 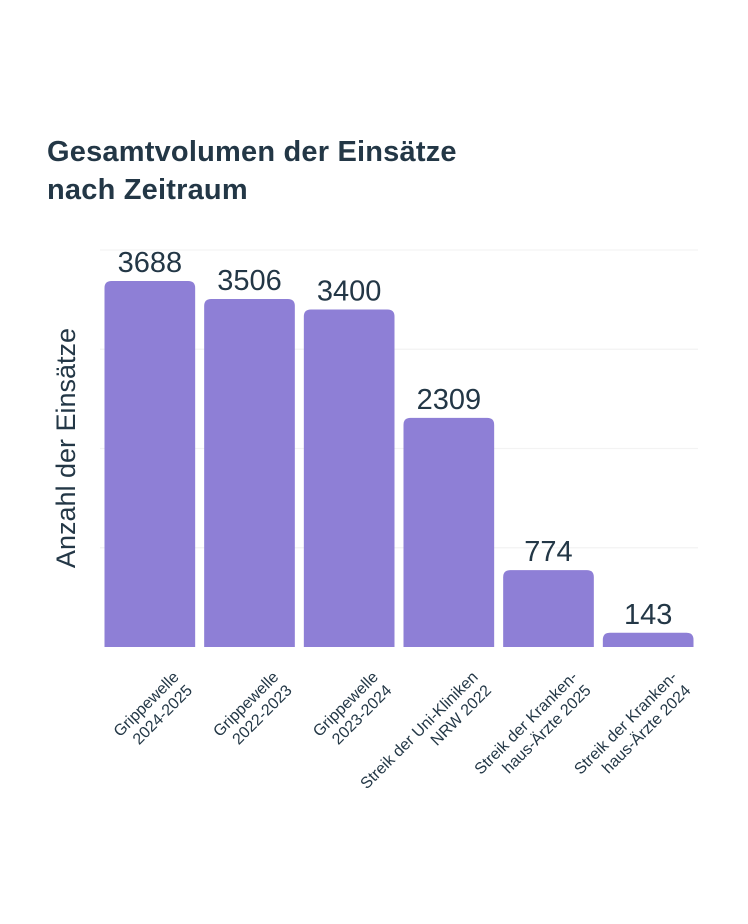 What do you see at coordinates (147, 190) in the screenshot?
I see `chart-title-line-2: nach Zeitraum` at bounding box center [147, 190].